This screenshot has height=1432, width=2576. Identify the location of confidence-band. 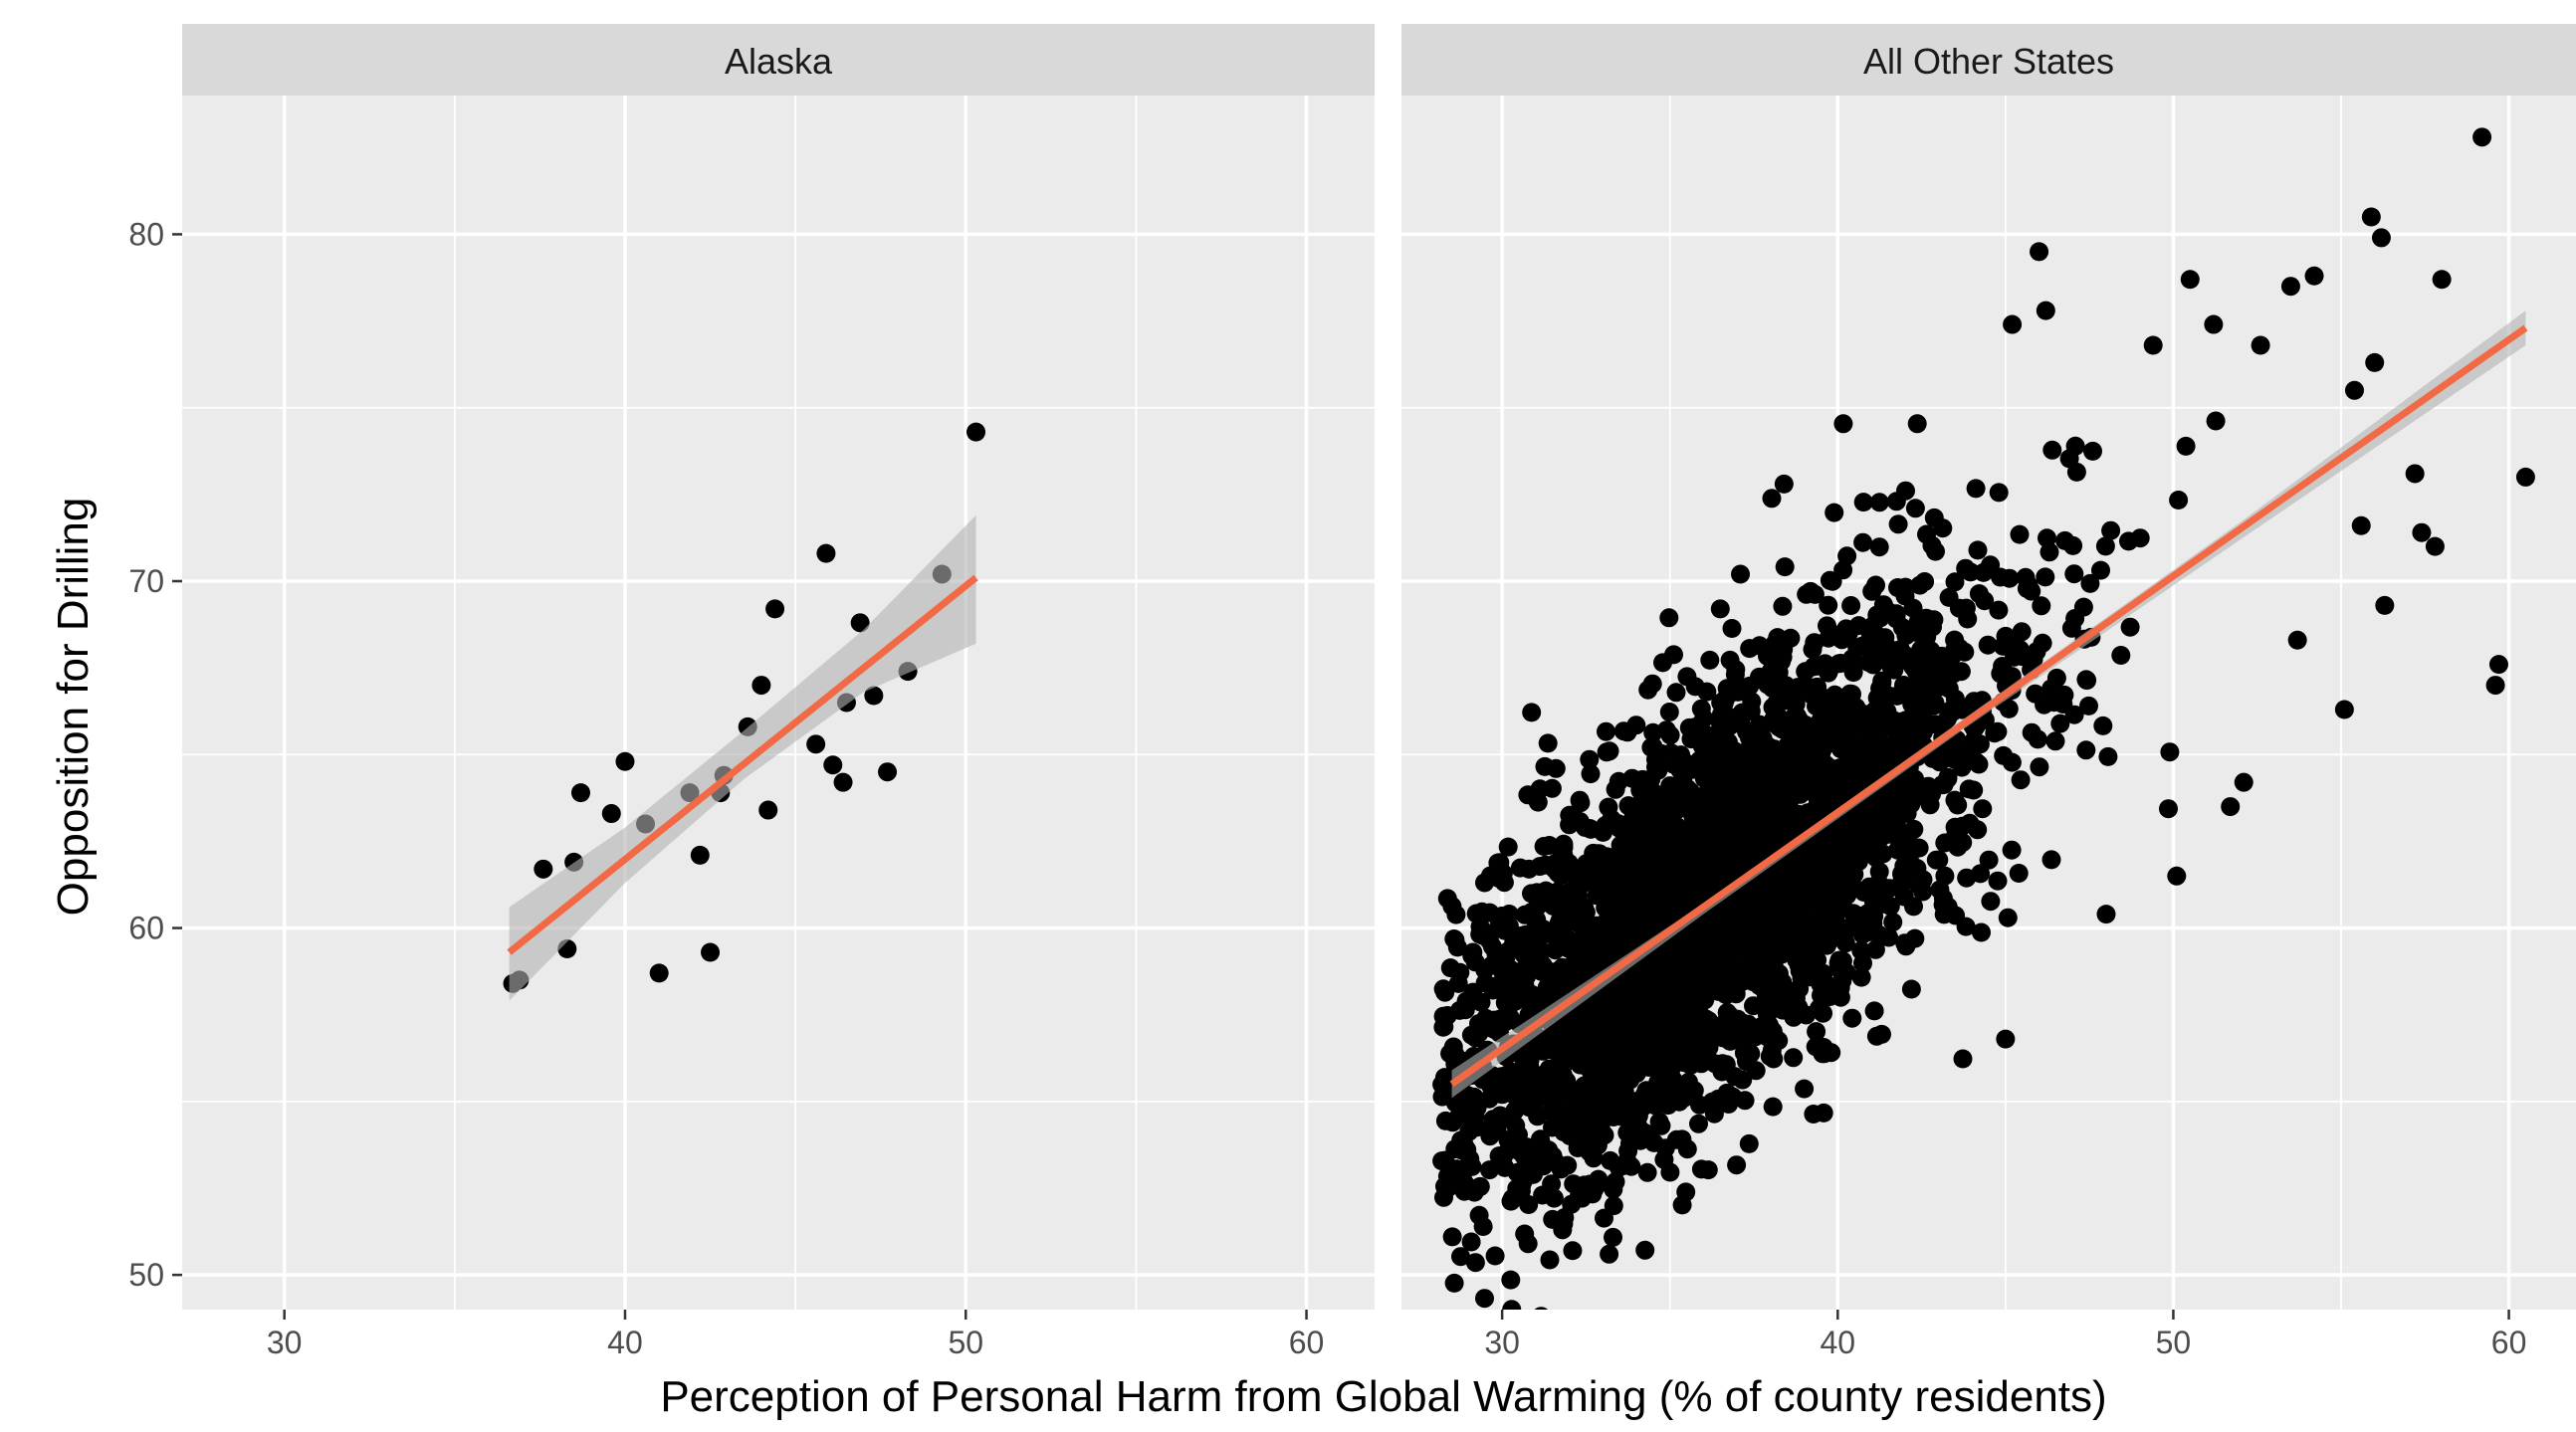
(742, 757).